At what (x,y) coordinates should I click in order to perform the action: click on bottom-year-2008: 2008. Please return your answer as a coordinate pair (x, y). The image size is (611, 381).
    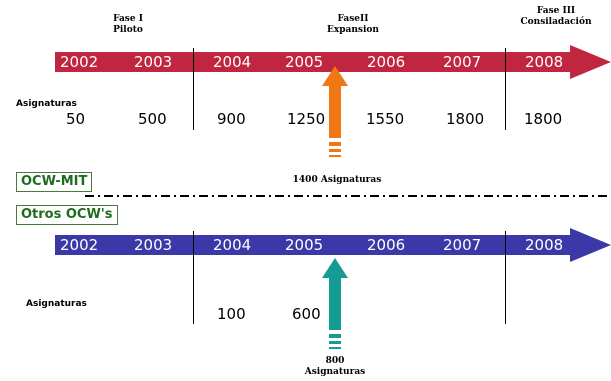
    Looking at the image, I should click on (544, 245).